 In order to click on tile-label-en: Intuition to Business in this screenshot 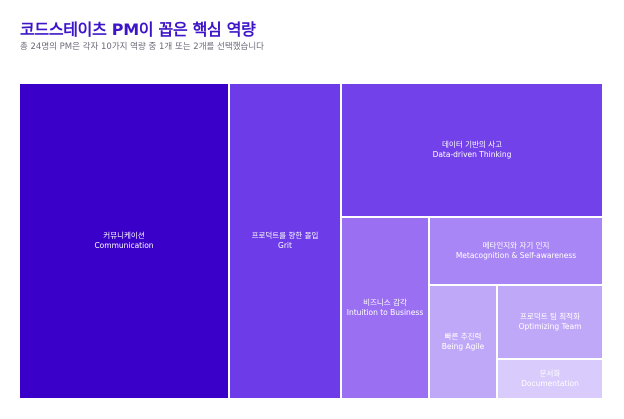, I will do `click(385, 312)`.